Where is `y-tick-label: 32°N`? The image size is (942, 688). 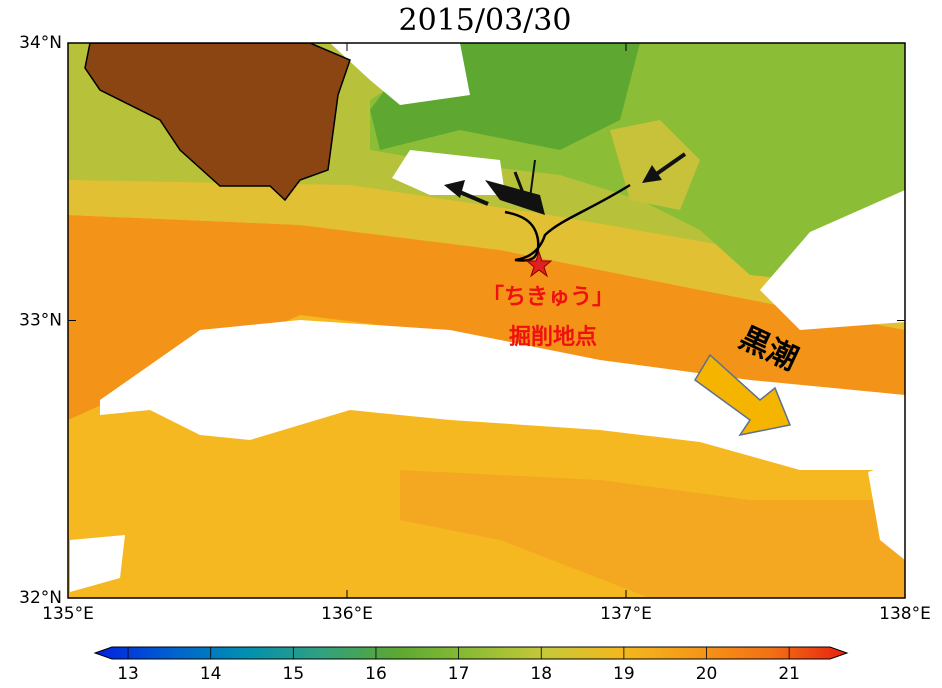
y-tick-label: 32°N is located at coordinates (40, 598).